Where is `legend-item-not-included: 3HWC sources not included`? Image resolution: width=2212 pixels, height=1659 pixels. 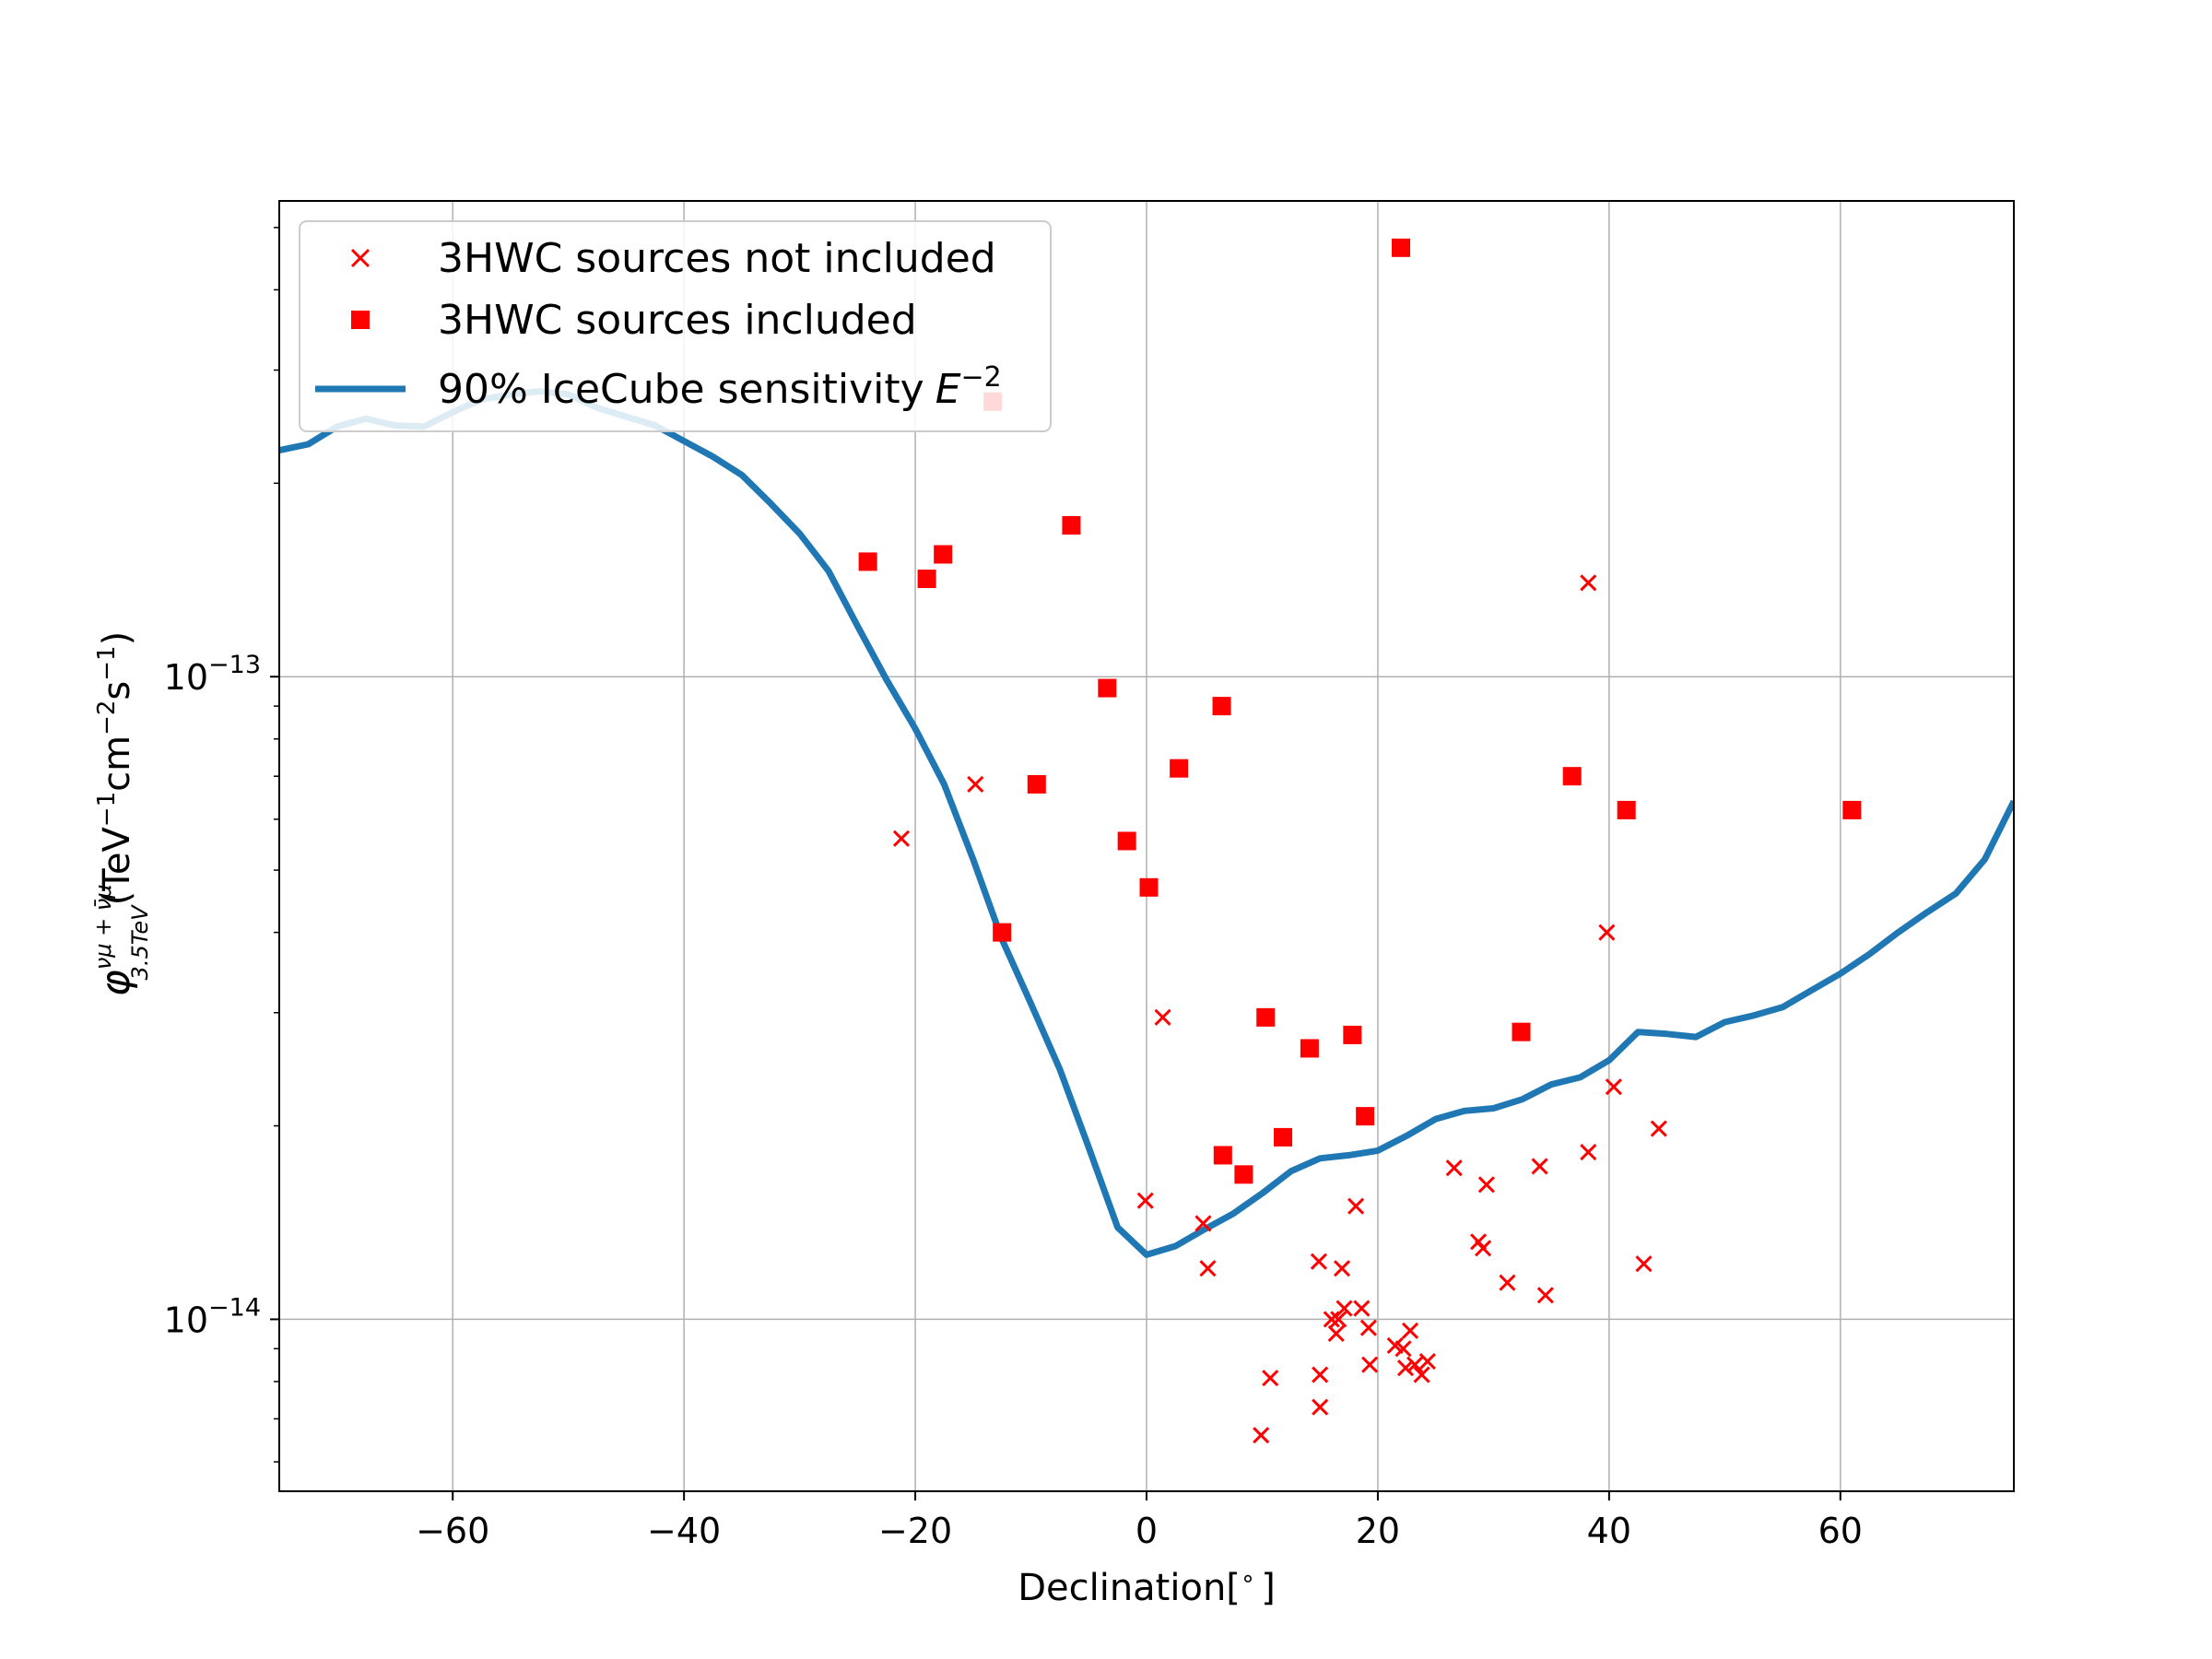 legend-item-not-included: 3HWC sources not included is located at coordinates (673, 258).